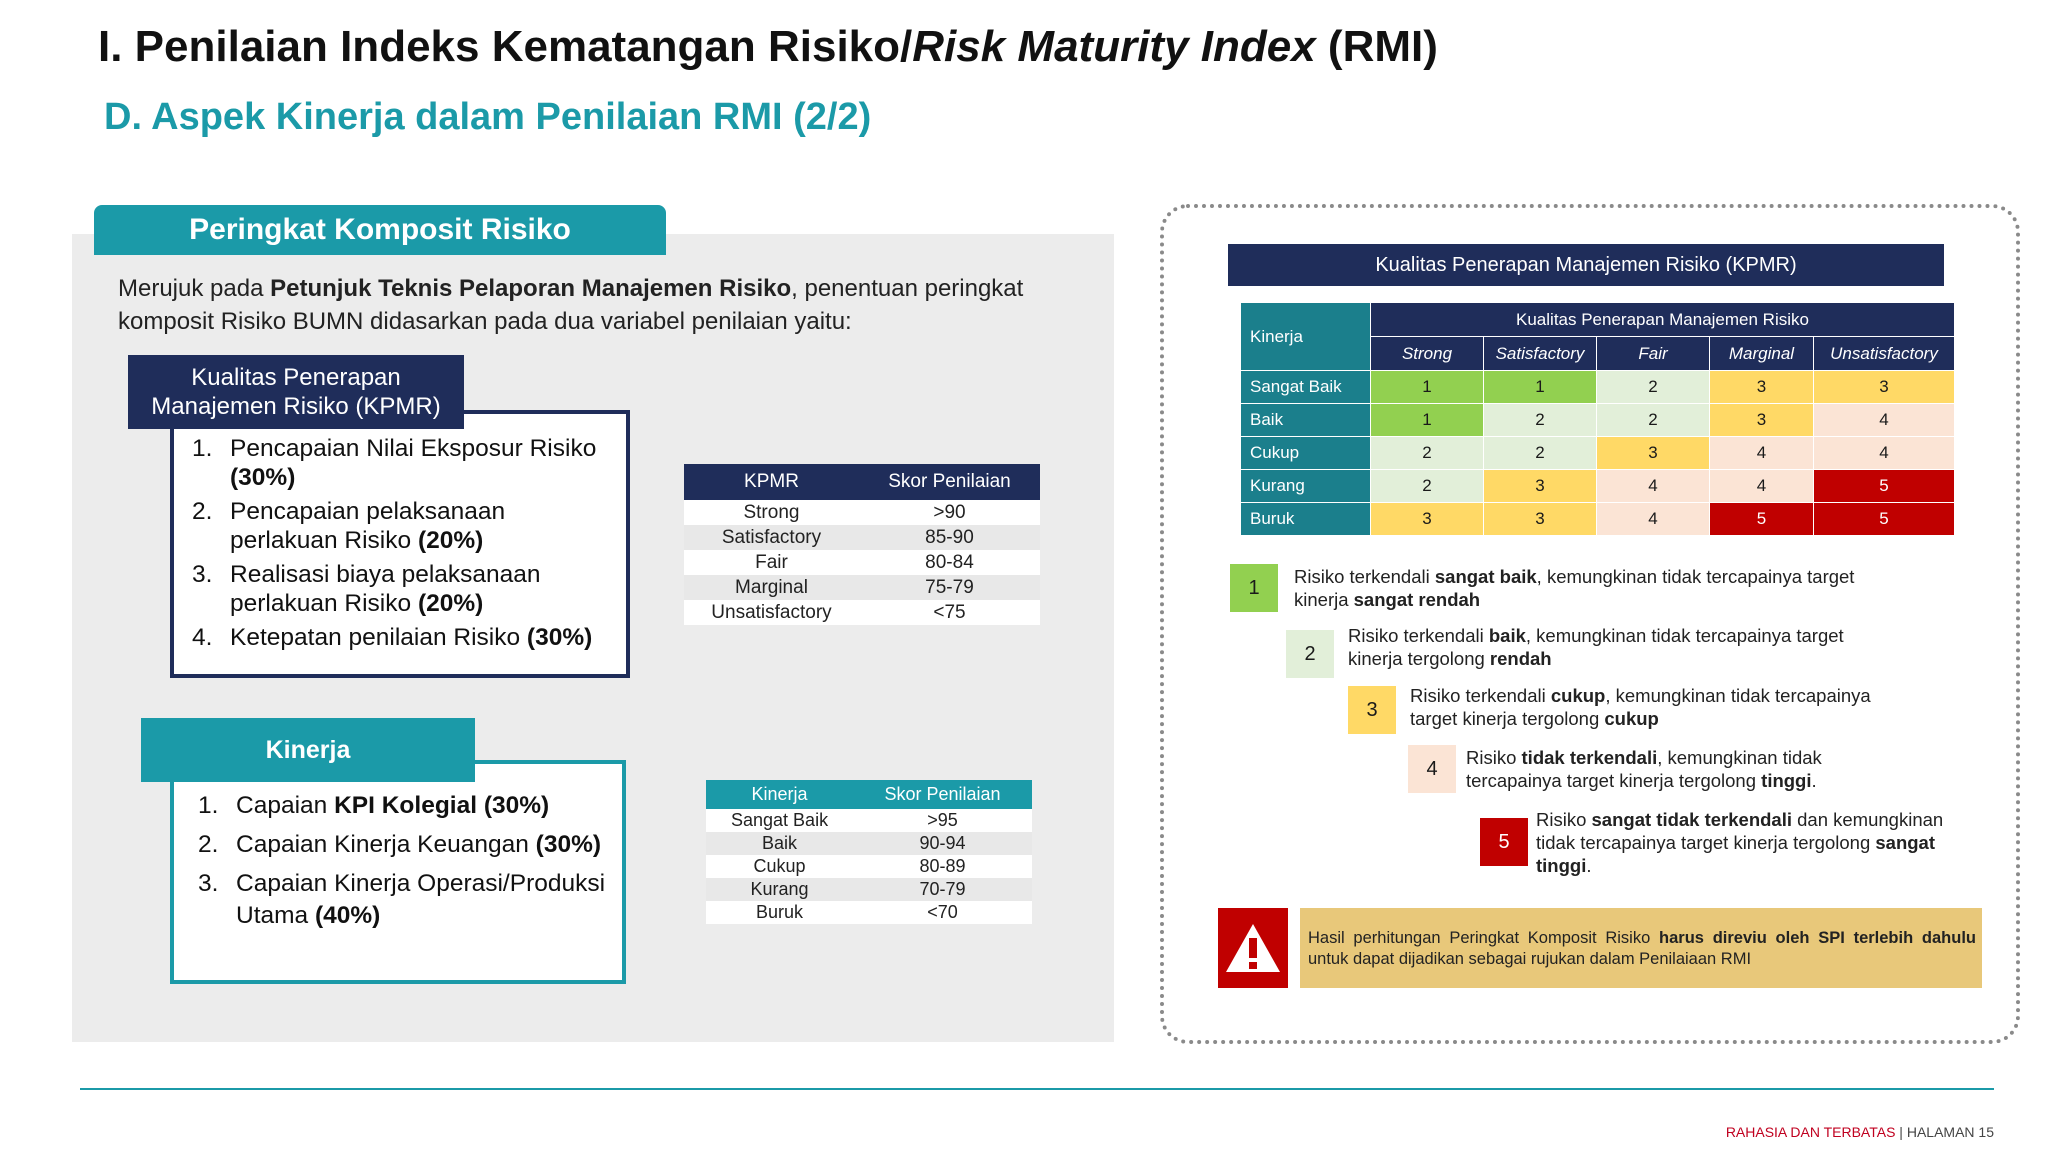  I want to click on list-item: 1. Pencapaian Nilai Eksposur Risiko (30%), so click(394, 463).